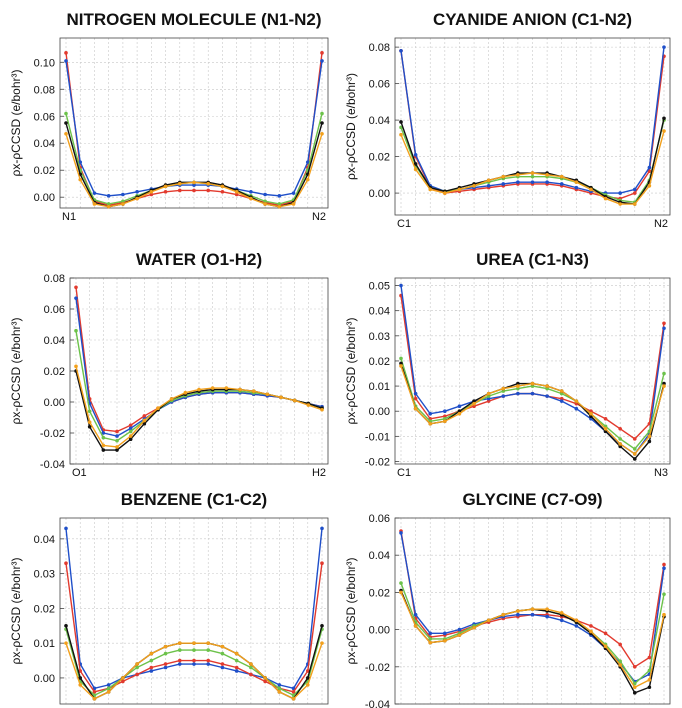 Image resolution: width=682 pixels, height=708 pixels. Describe the element at coordinates (194, 19) in the screenshot. I see `chart-title: NITROGEN MOLECULE (N1-N2)` at that location.